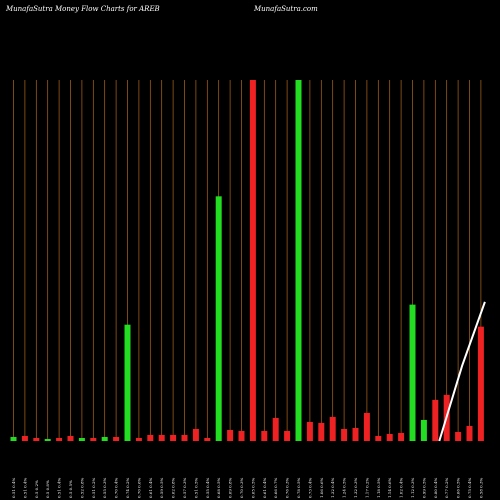 This screenshot has height=500, width=500. Describe the element at coordinates (423, 487) in the screenshot. I see `x-tick-label: 0.99 0.5%` at that location.